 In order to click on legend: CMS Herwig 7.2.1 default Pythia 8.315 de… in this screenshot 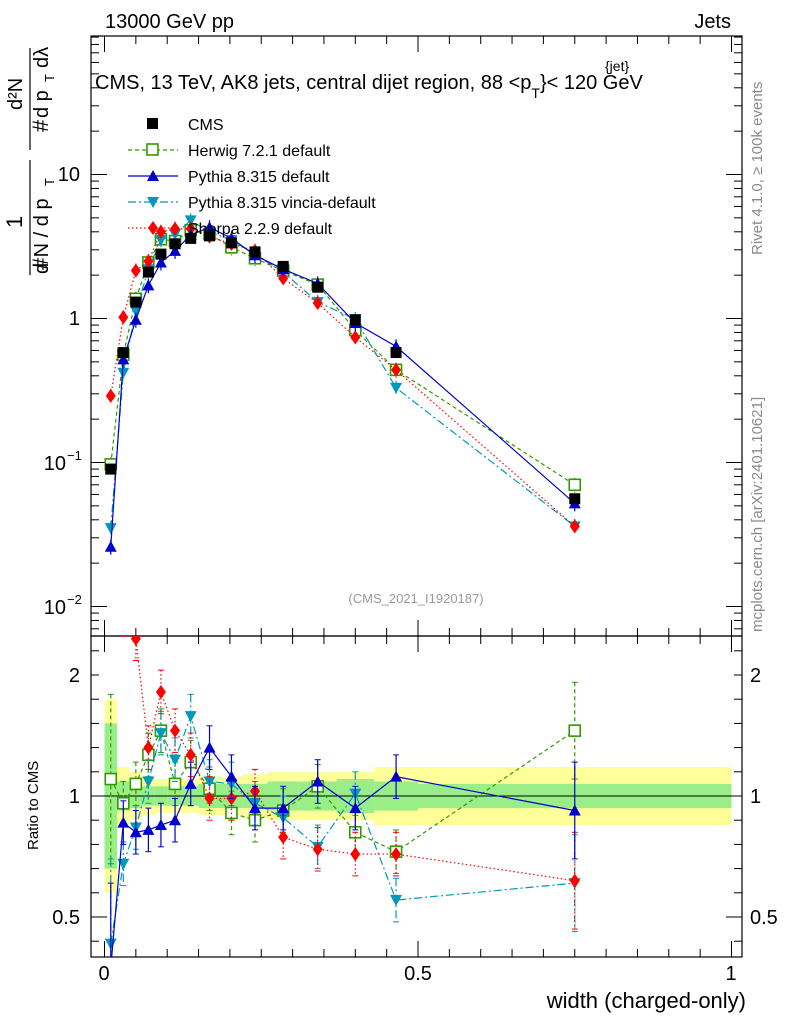, I will do `click(252, 177)`.